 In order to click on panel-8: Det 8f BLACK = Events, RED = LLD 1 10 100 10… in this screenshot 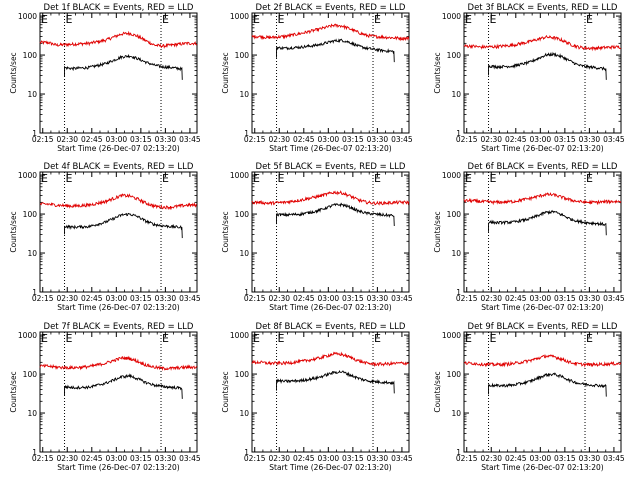, I will do `click(317, 397)`.